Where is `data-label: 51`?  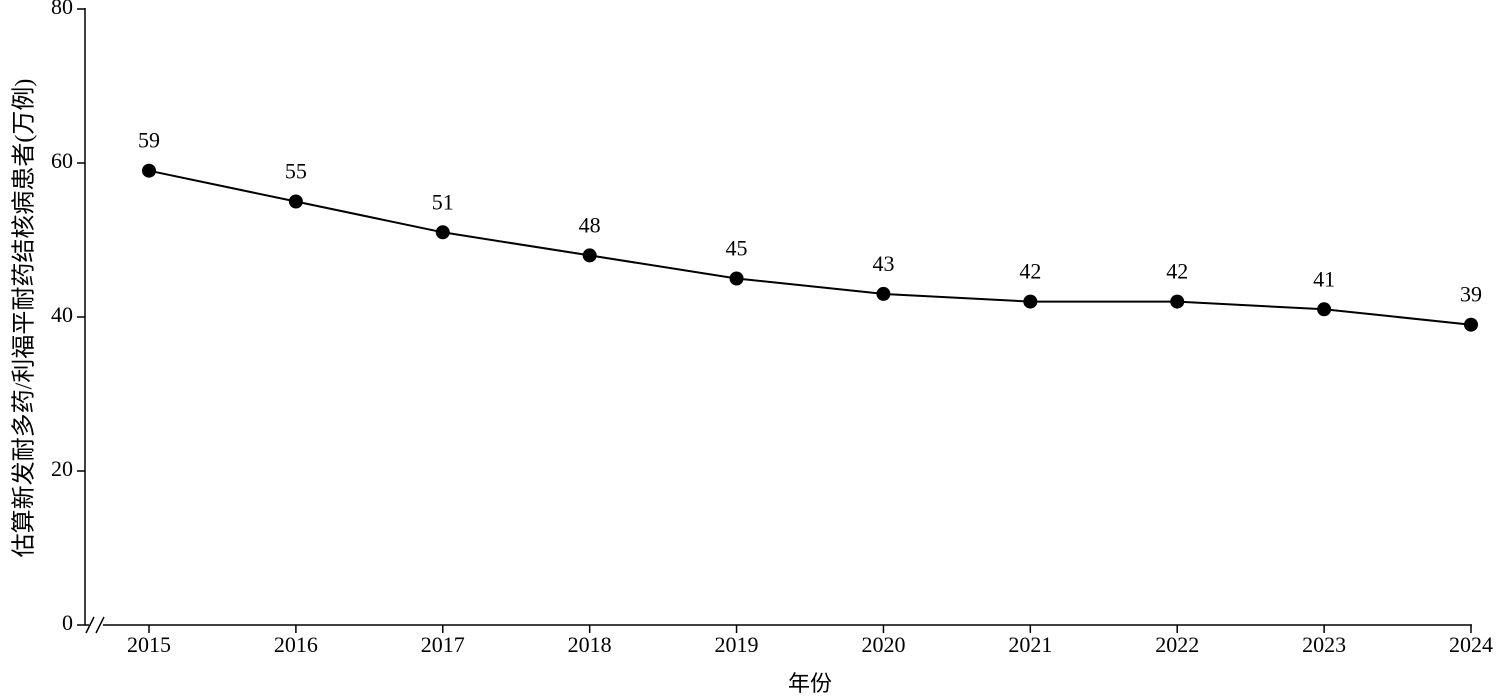 data-label: 51 is located at coordinates (443, 201).